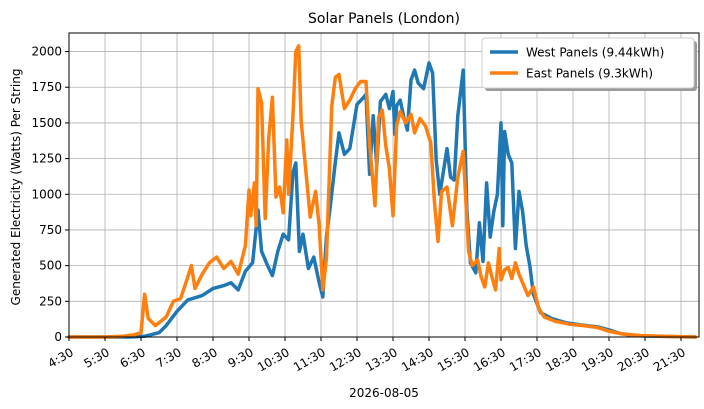 This screenshot has height=409, width=704. What do you see at coordinates (384, 19) in the screenshot?
I see `chart-title: Solar Panels (London)` at bounding box center [384, 19].